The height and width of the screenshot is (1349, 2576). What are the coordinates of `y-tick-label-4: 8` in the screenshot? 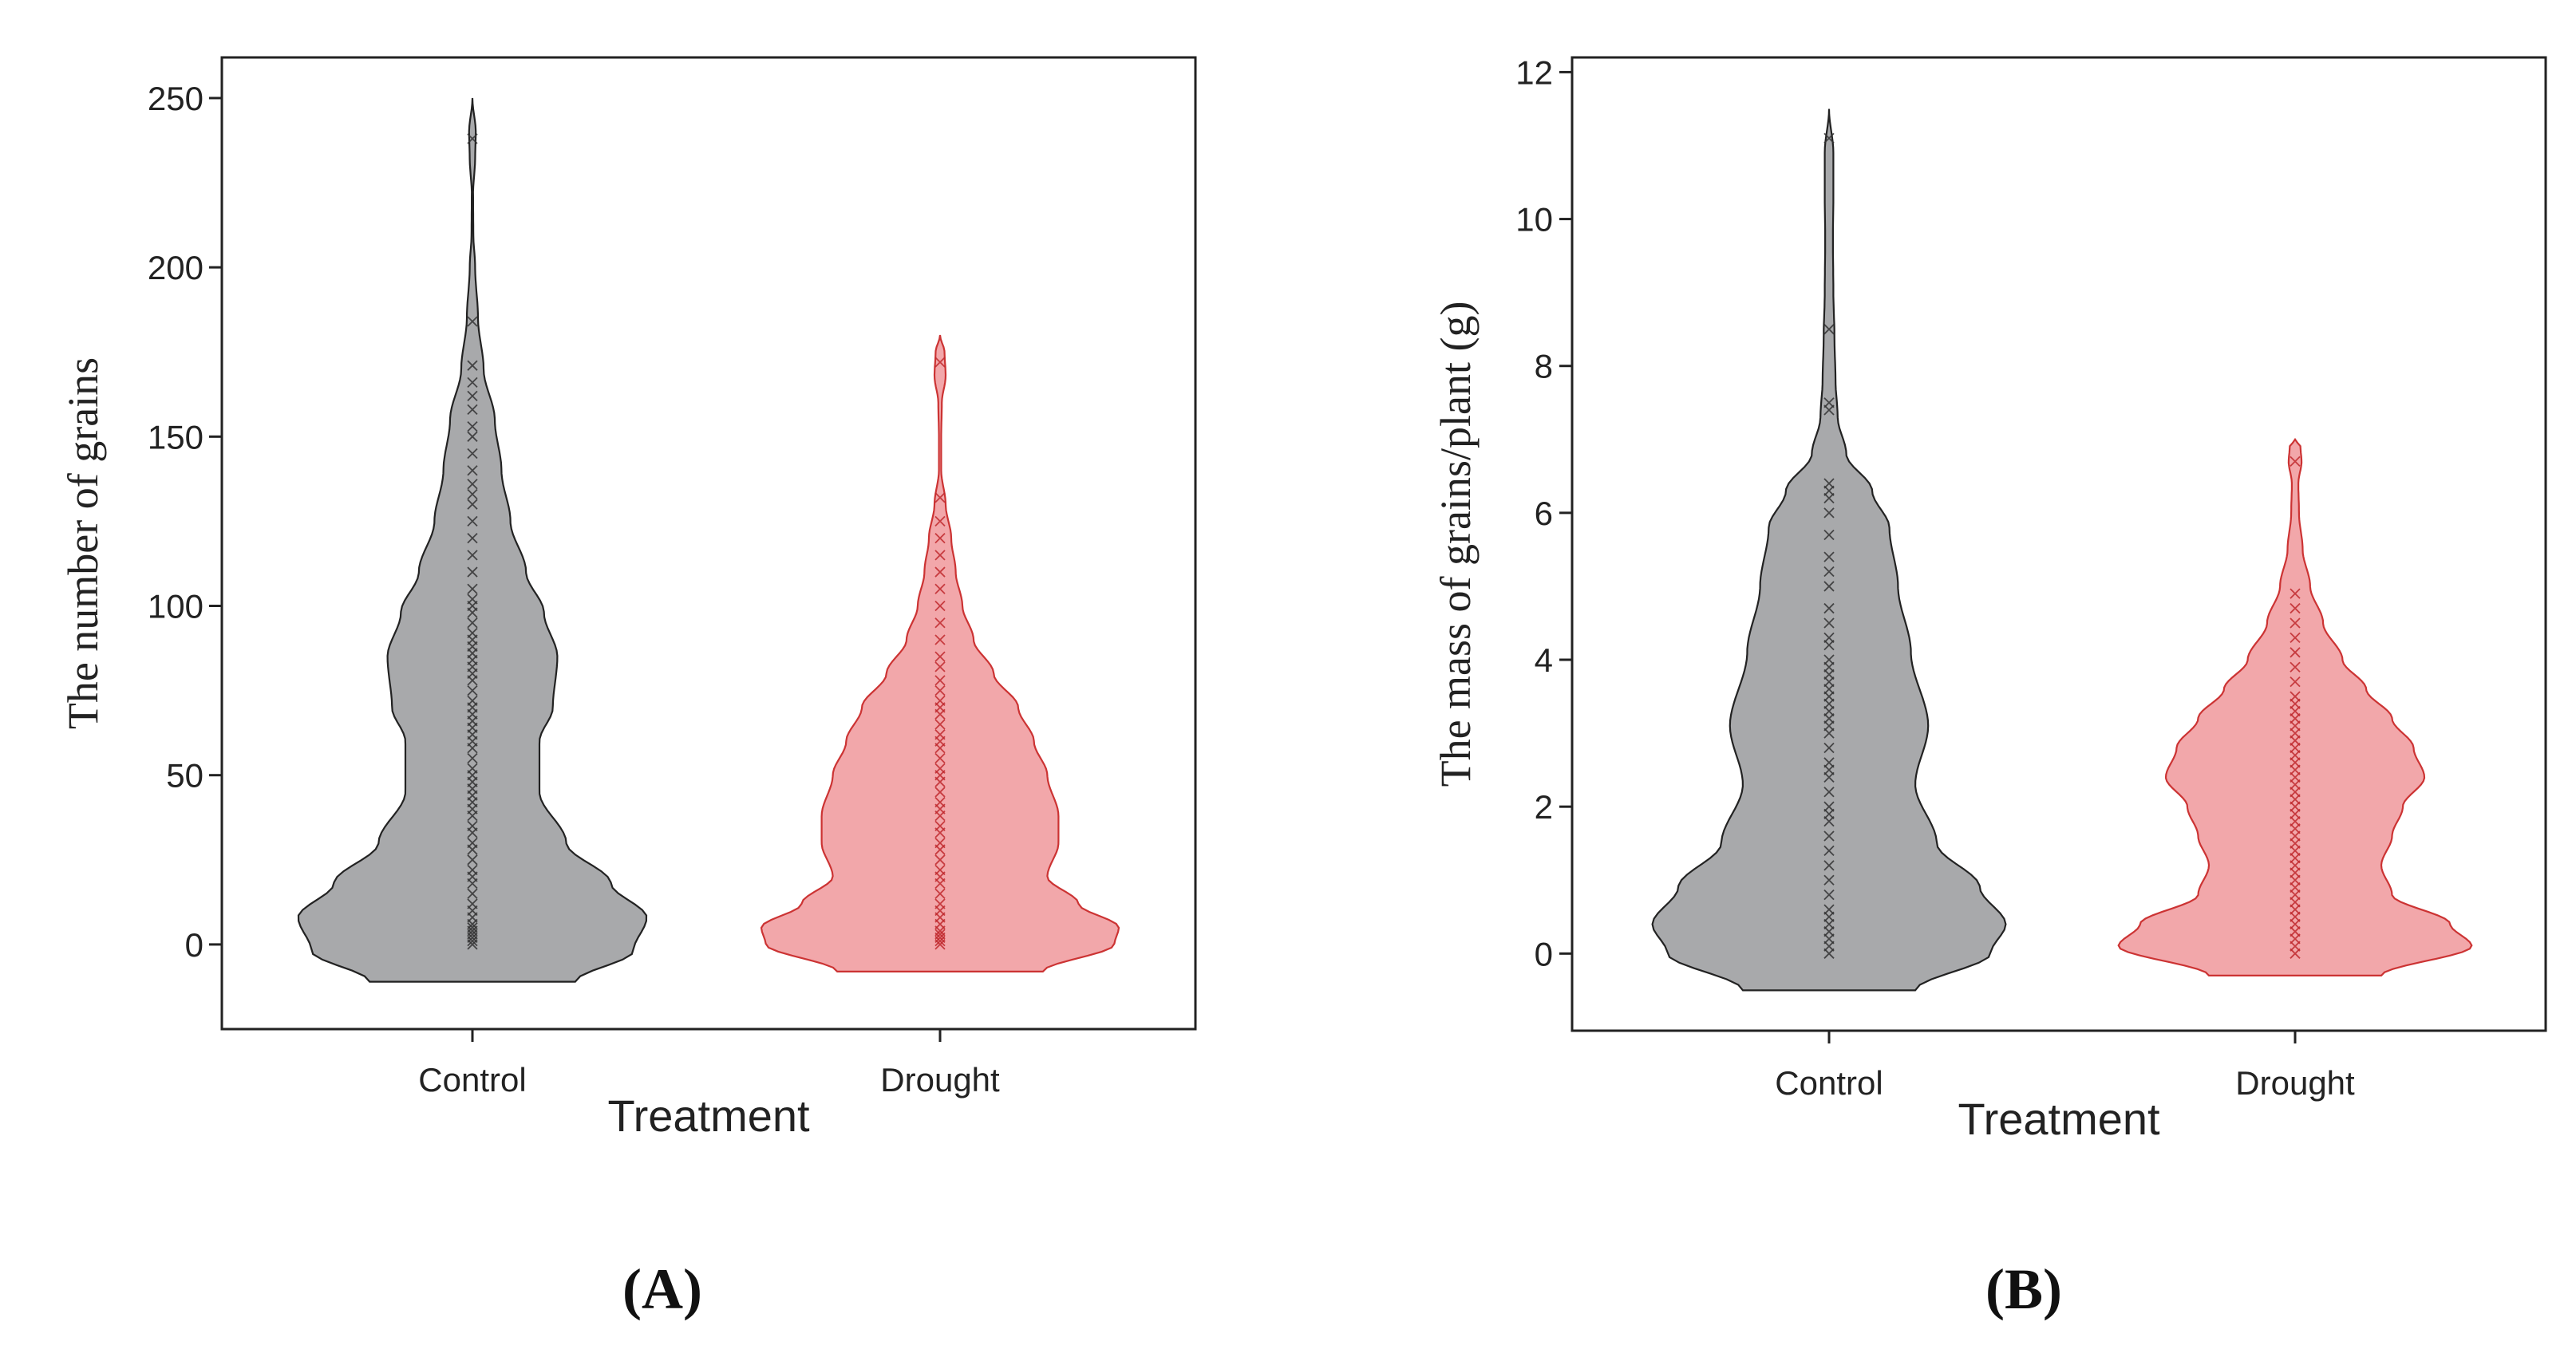 It's located at (1544, 366).